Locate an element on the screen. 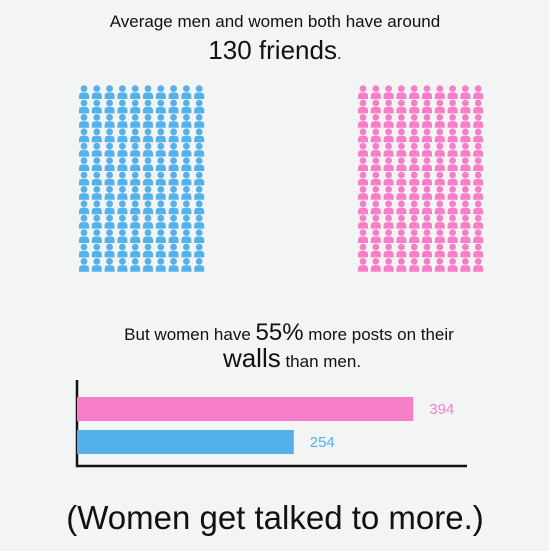 This screenshot has height=551, width=549. headline-text: Average men and women both have around is located at coordinates (275, 21).